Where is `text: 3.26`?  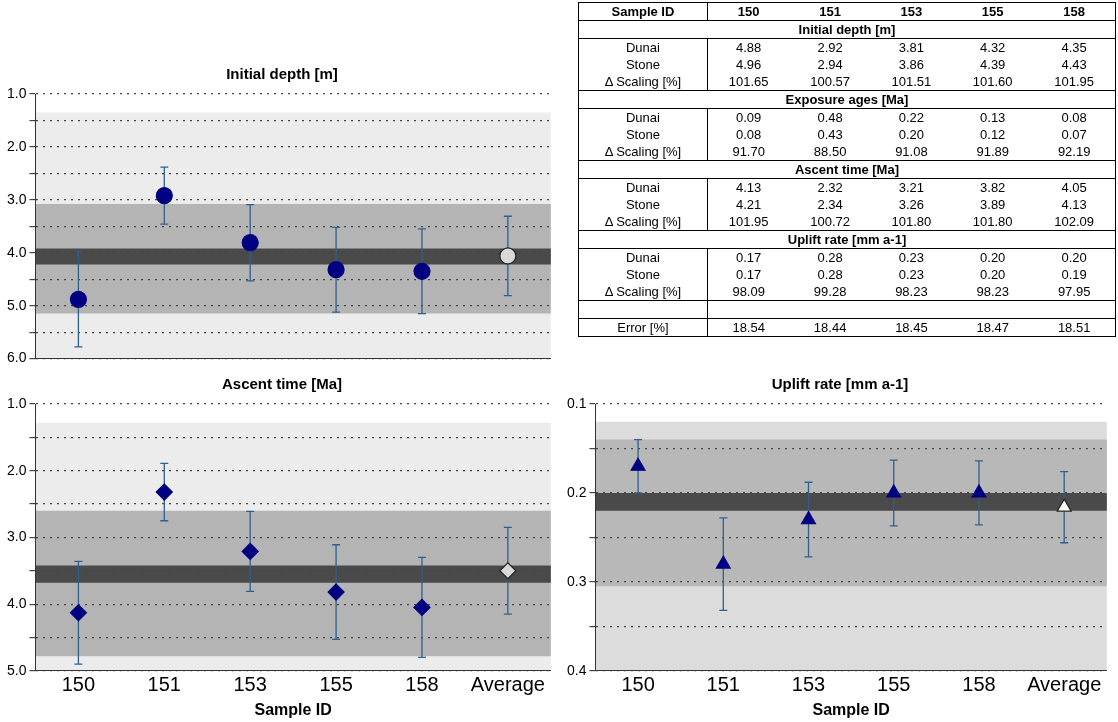 text: 3.26 is located at coordinates (911, 204).